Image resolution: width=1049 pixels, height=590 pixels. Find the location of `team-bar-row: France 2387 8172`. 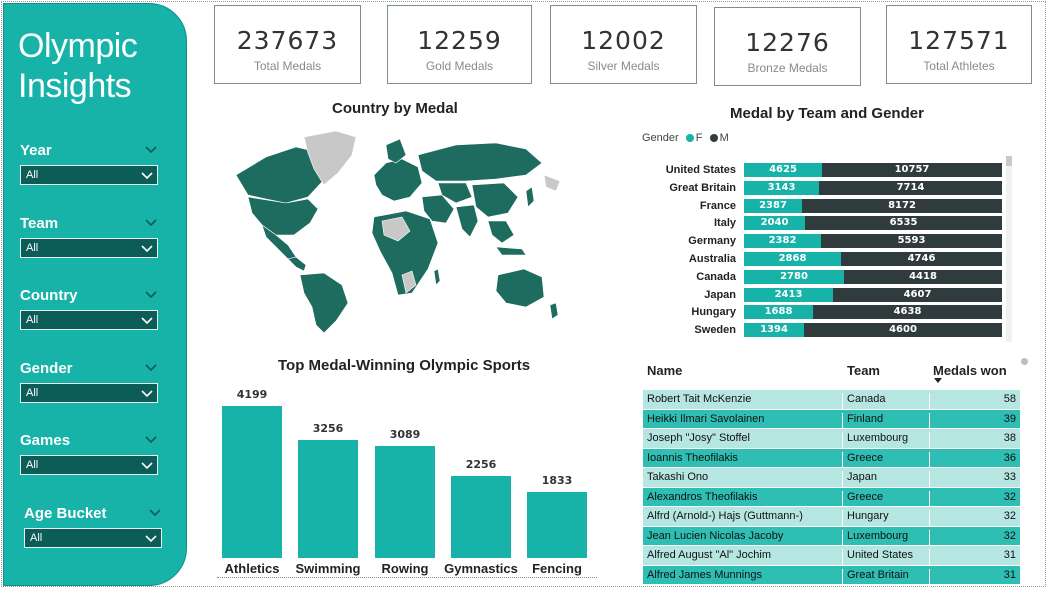

team-bar-row: France 2387 8172 is located at coordinates (823, 205).